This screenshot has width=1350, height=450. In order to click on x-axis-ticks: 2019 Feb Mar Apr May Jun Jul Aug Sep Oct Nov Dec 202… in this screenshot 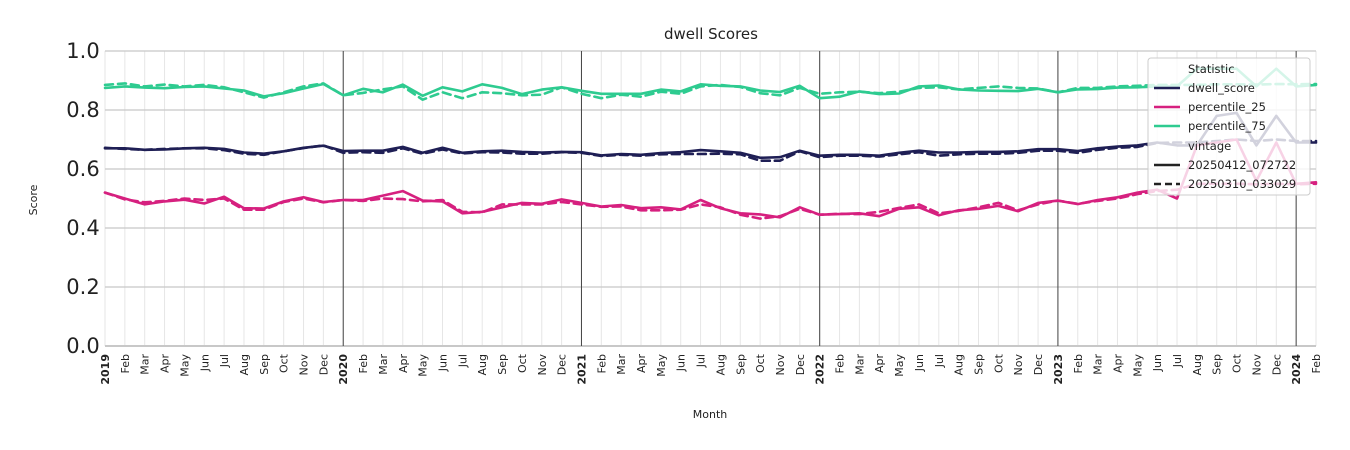, I will do `click(711, 368)`.